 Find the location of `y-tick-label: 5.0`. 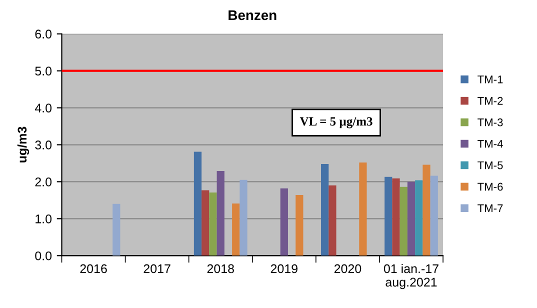

y-tick-label: 5.0 is located at coordinates (43, 71).